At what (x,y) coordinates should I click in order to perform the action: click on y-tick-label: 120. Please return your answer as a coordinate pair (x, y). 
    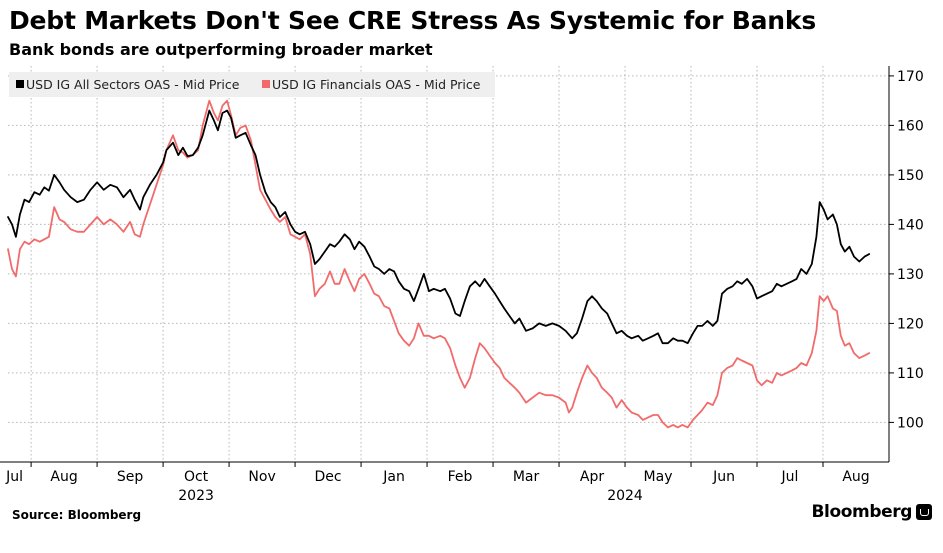
    Looking at the image, I should click on (910, 324).